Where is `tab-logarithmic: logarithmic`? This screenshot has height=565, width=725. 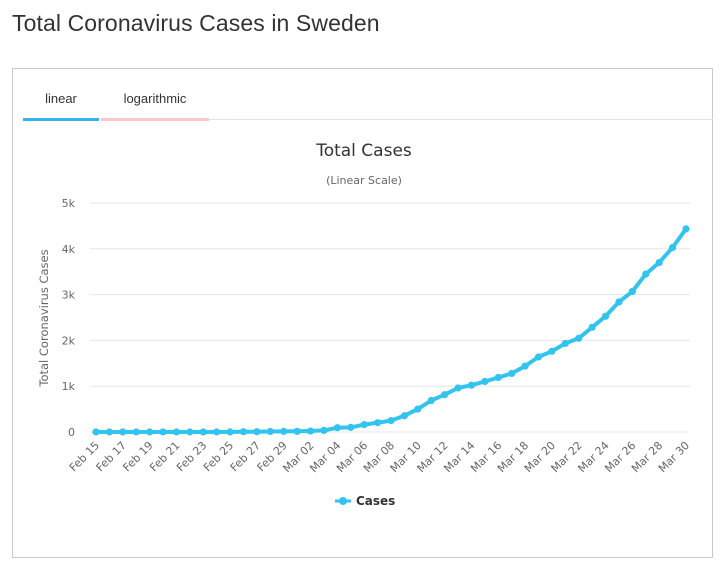 tab-logarithmic: logarithmic is located at coordinates (155, 104).